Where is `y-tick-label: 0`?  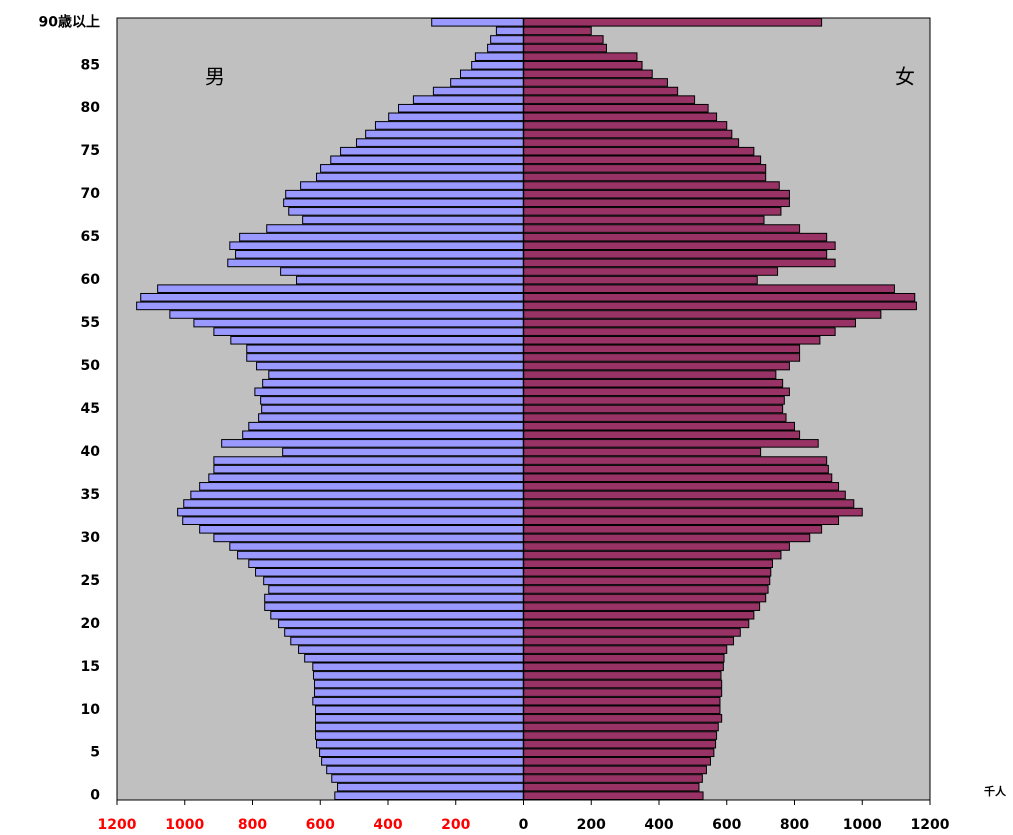
y-tick-label: 0 is located at coordinates (95, 796).